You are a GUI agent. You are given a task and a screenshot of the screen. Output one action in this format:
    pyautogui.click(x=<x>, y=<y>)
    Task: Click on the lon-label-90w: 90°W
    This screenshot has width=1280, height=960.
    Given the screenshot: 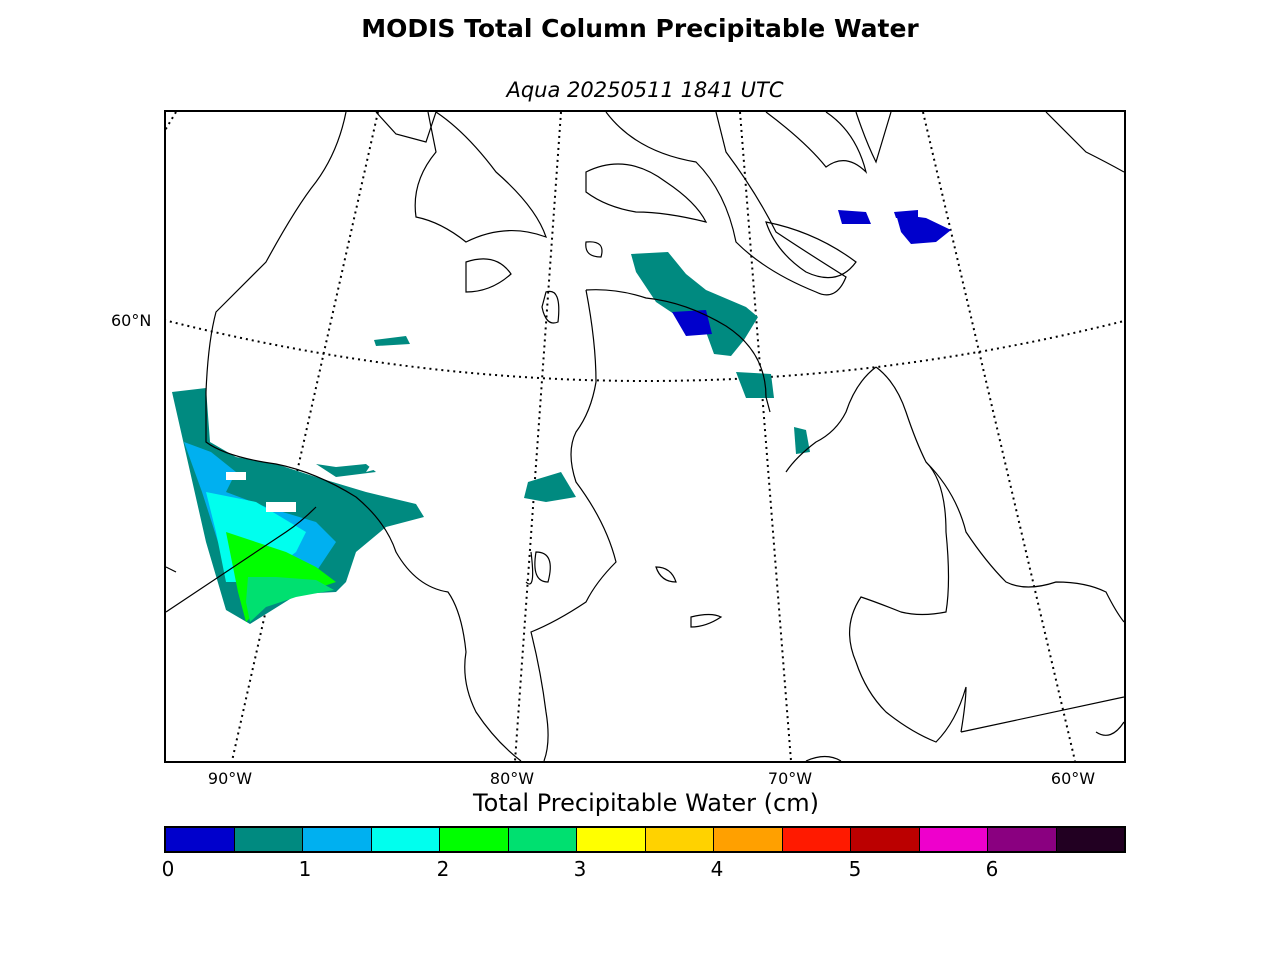 What is the action you would take?
    pyautogui.click(x=230, y=778)
    